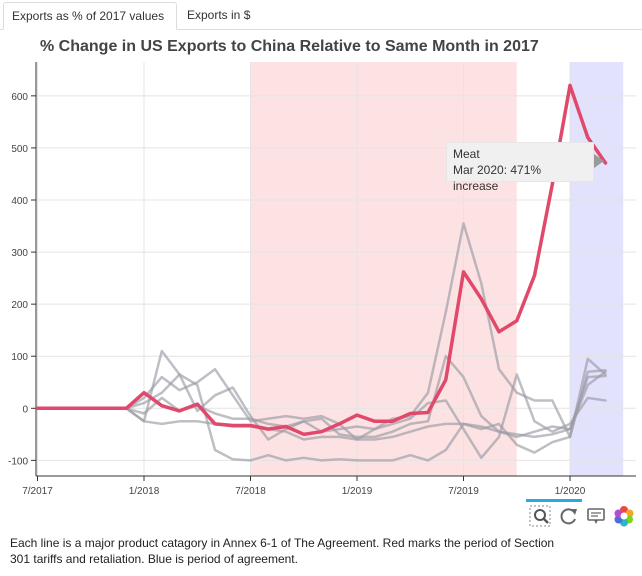 This screenshot has height=576, width=642. What do you see at coordinates (250, 491) in the screenshot?
I see `x-tick-label: 7/2018` at bounding box center [250, 491].